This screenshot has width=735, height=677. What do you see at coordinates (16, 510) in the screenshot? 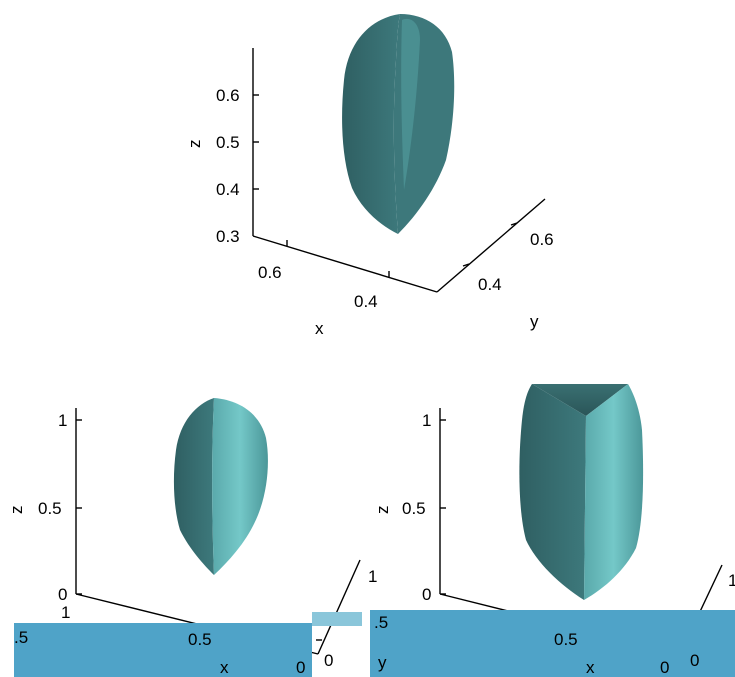
I see `bl-z-label: z` at bounding box center [16, 510].